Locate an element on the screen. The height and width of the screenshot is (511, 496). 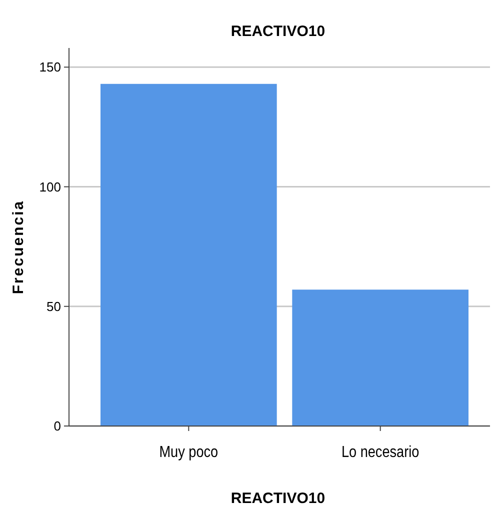
x-axis-title: REACTIVO10 is located at coordinates (278, 498).